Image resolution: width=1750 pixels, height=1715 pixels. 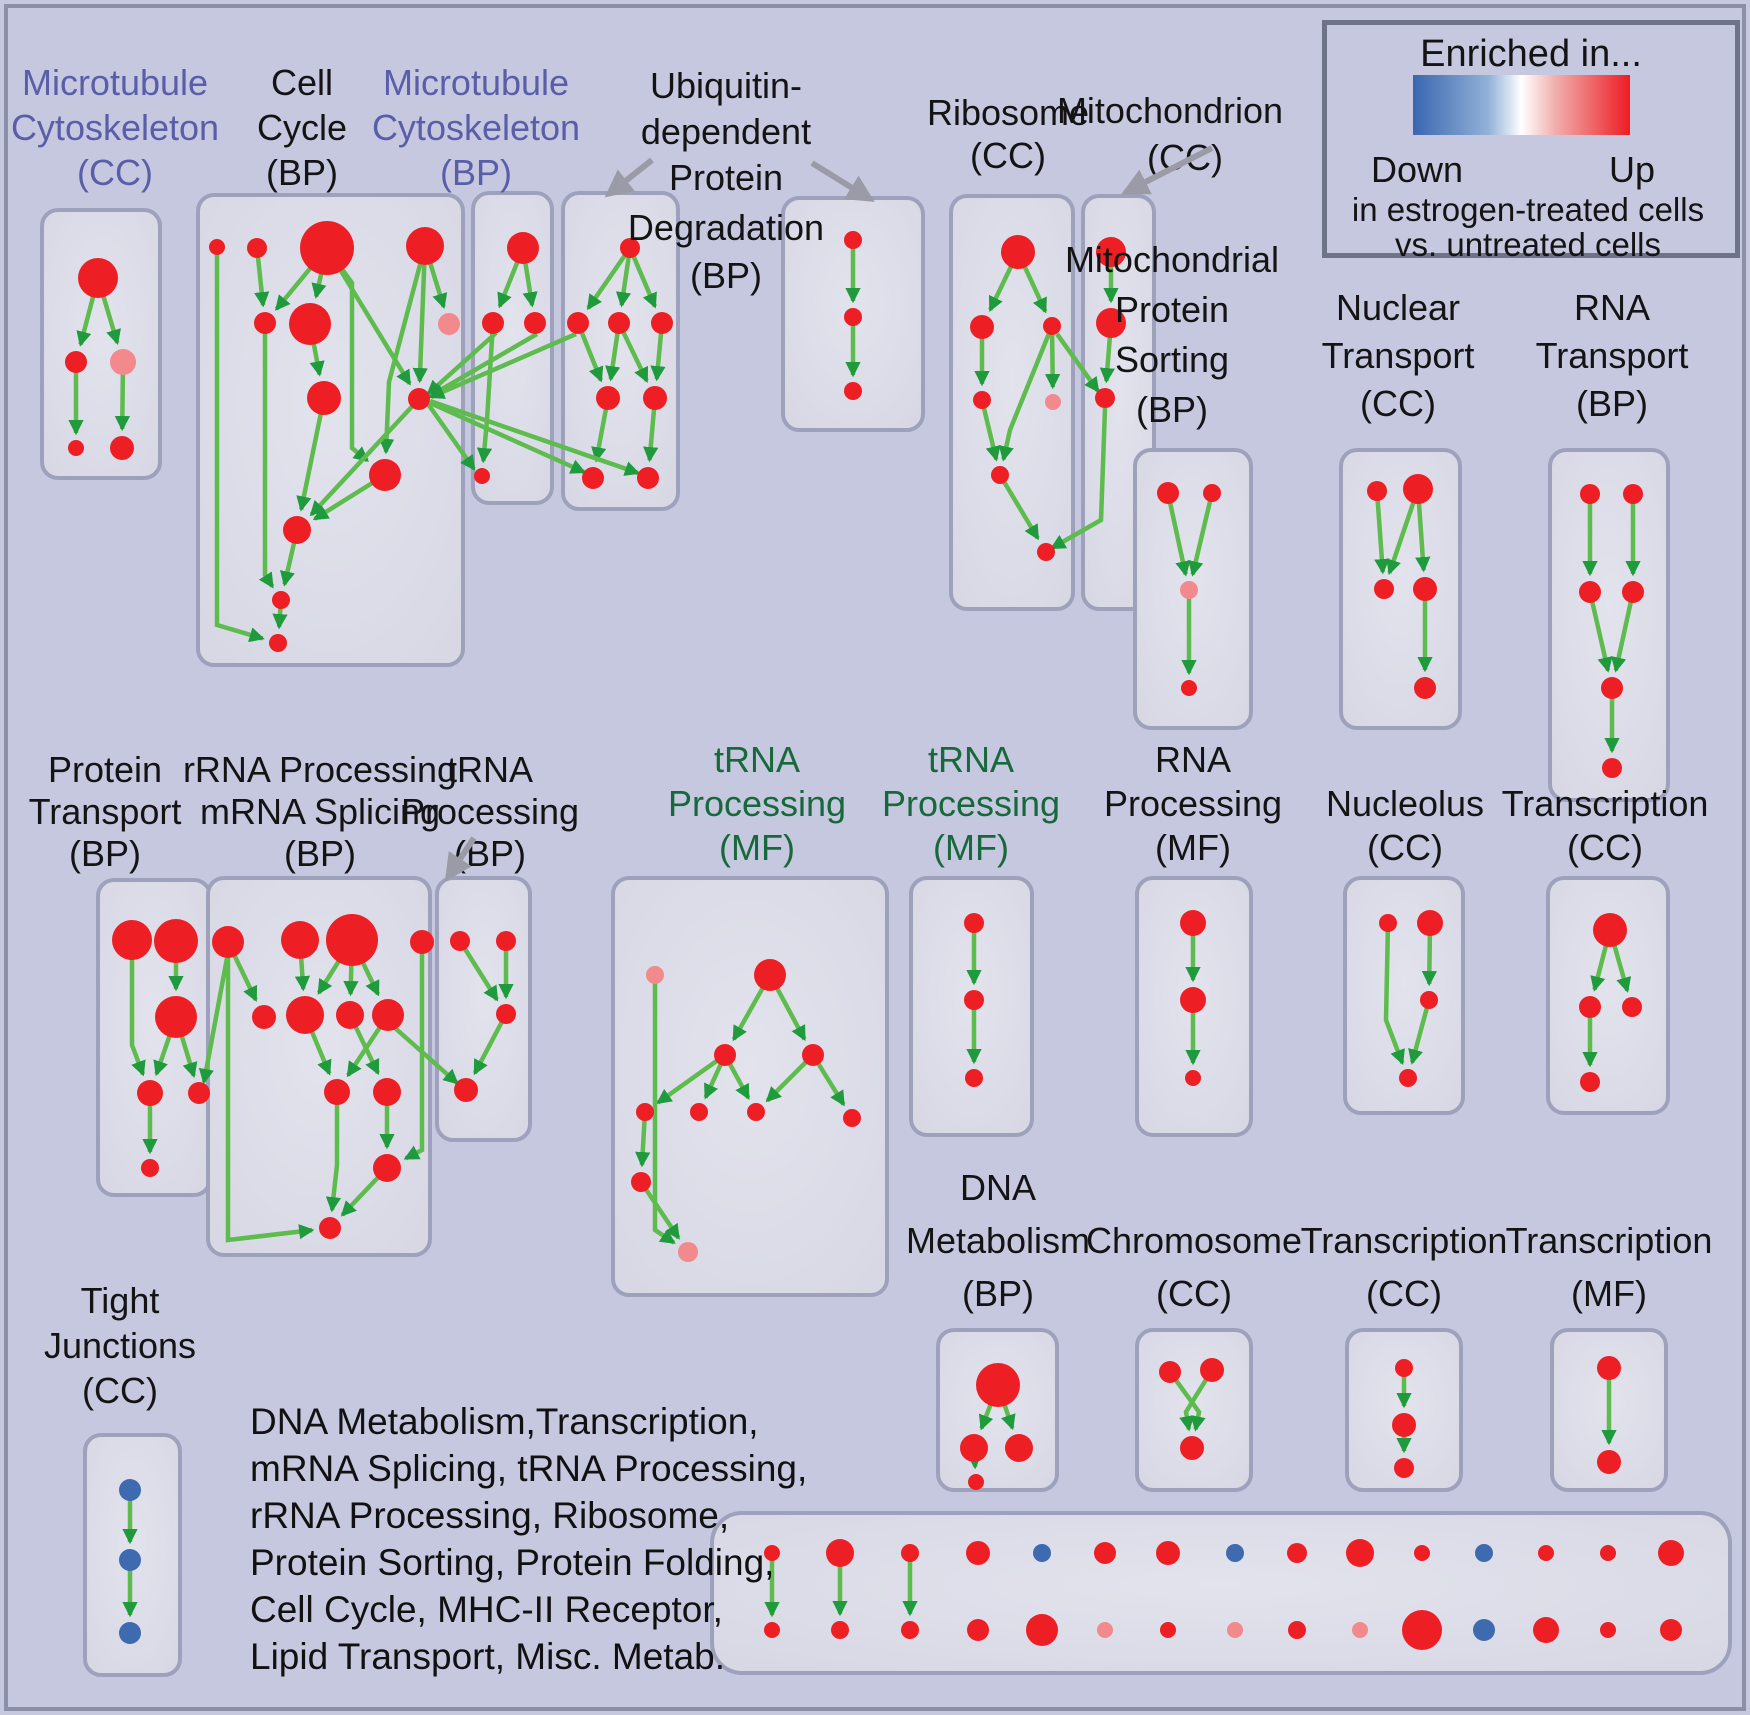 I want to click on cluster-trna-processing-bp, so click(x=483, y=1009).